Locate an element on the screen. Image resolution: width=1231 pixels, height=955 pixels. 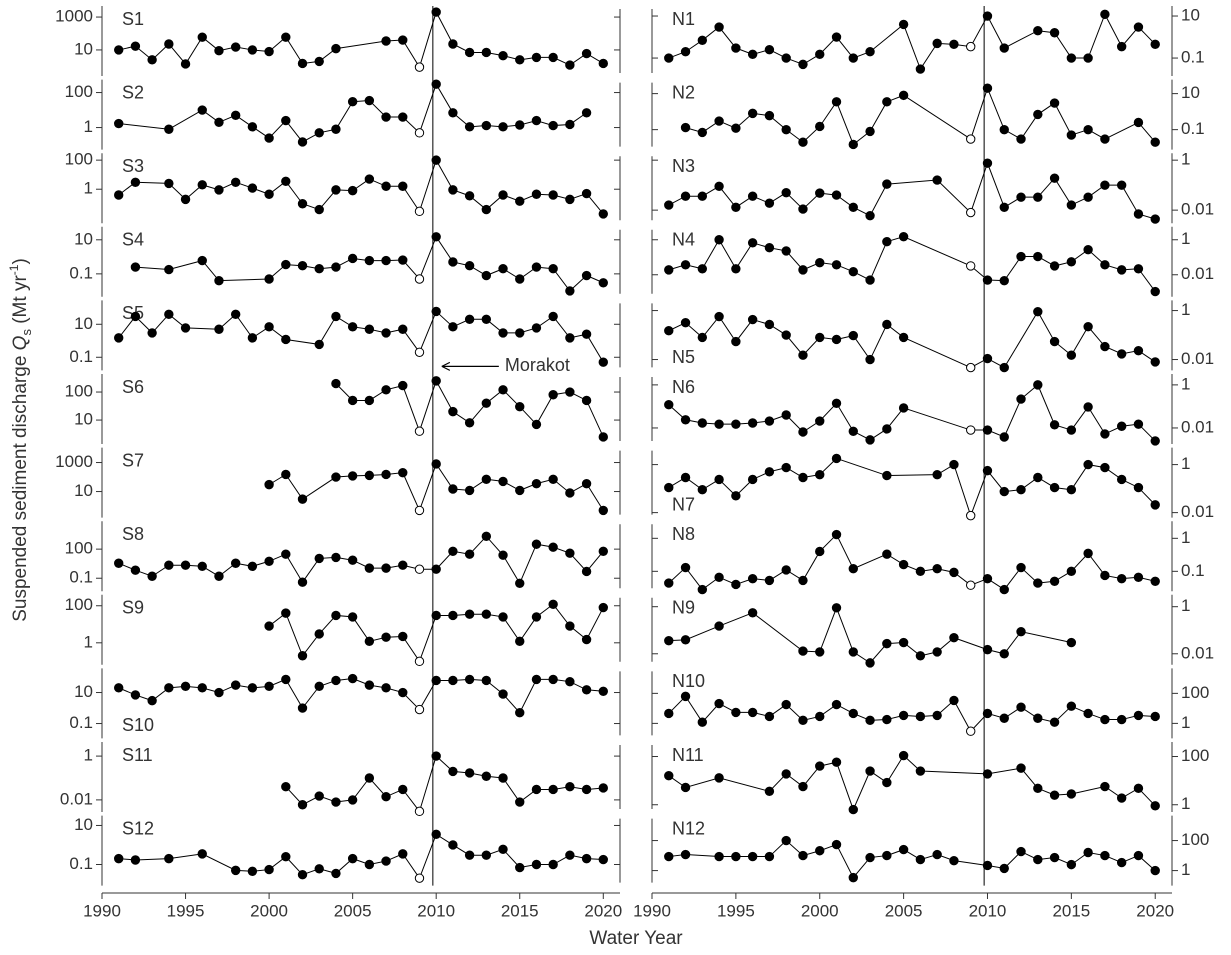
panel-title: N10 is located at coordinates (688, 681).